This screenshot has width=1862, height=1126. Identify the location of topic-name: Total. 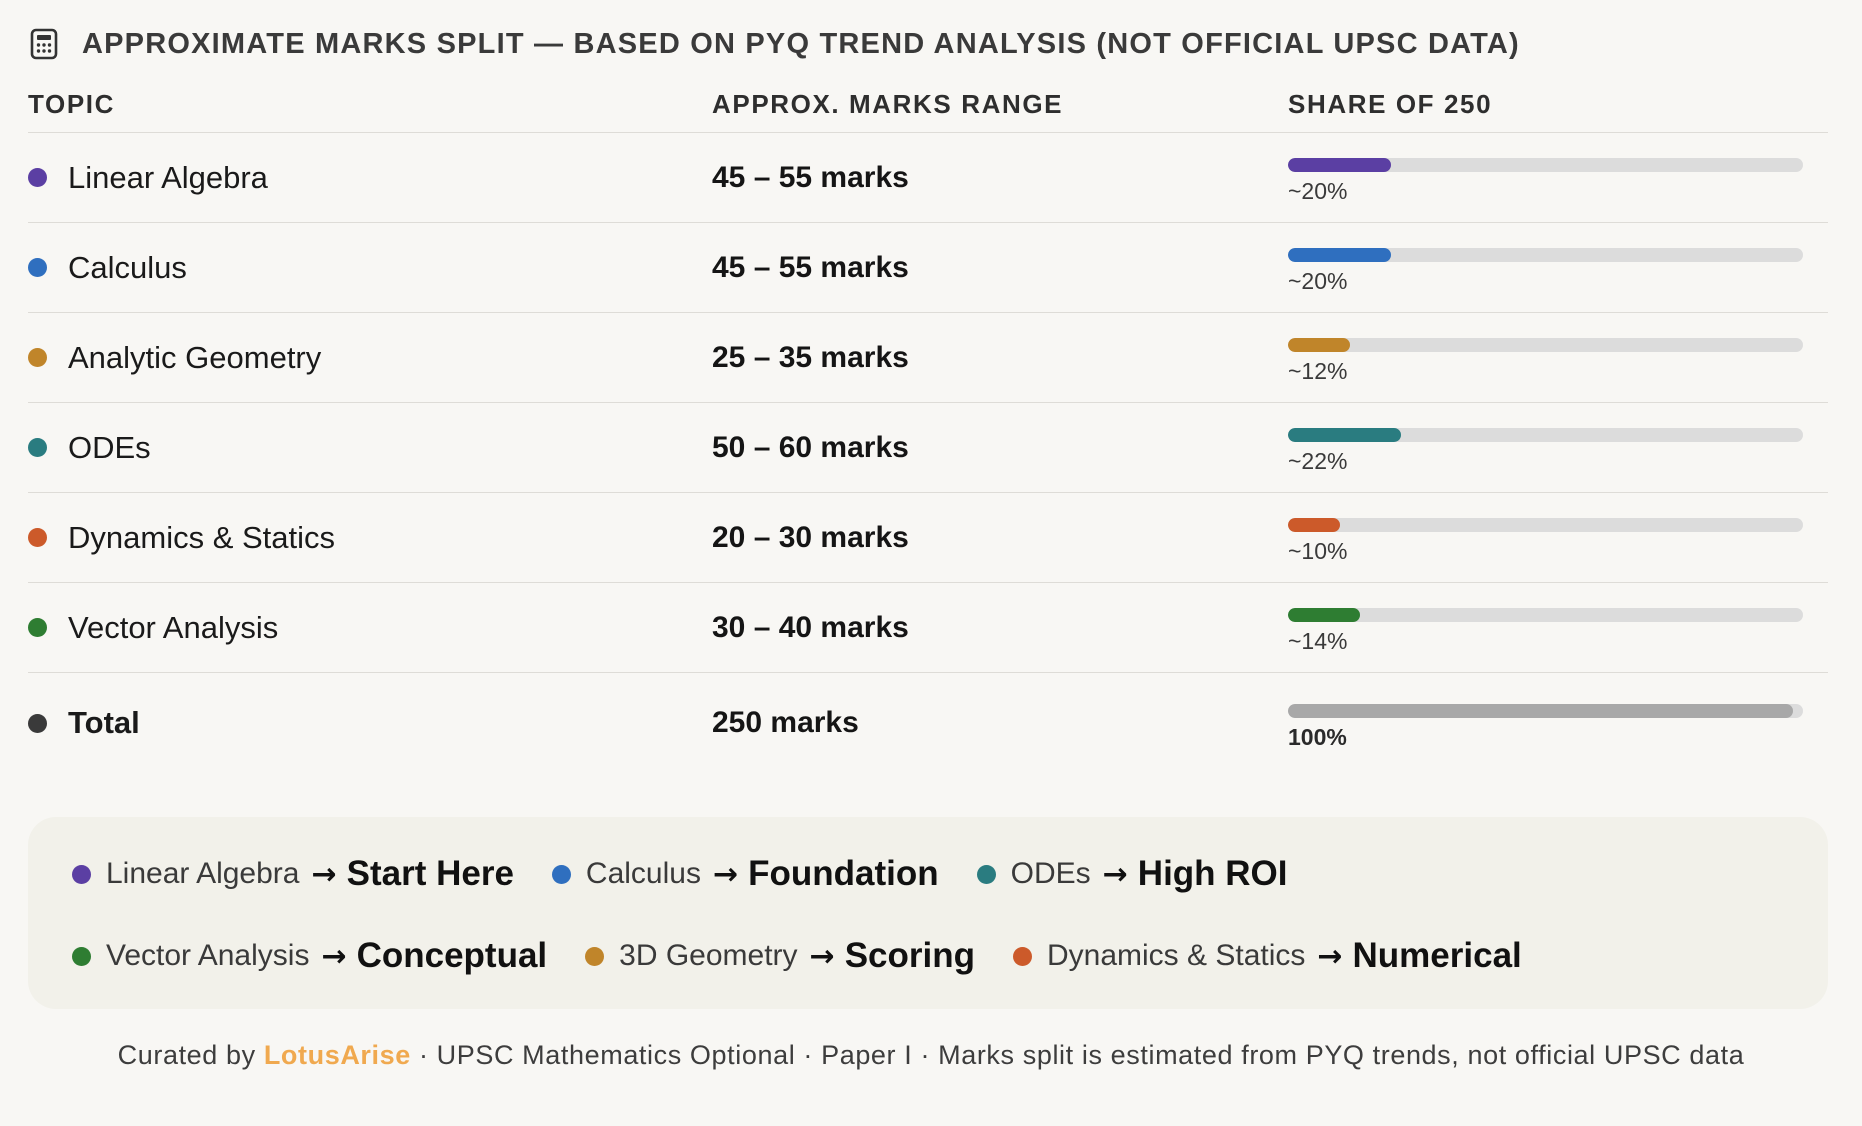
(104, 722).